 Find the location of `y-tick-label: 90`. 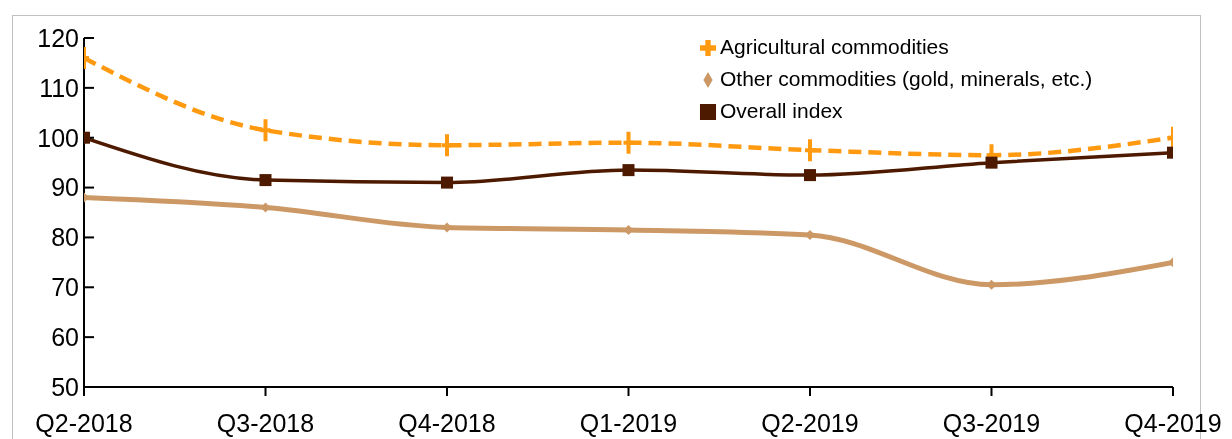

y-tick-label: 90 is located at coordinates (65, 187).